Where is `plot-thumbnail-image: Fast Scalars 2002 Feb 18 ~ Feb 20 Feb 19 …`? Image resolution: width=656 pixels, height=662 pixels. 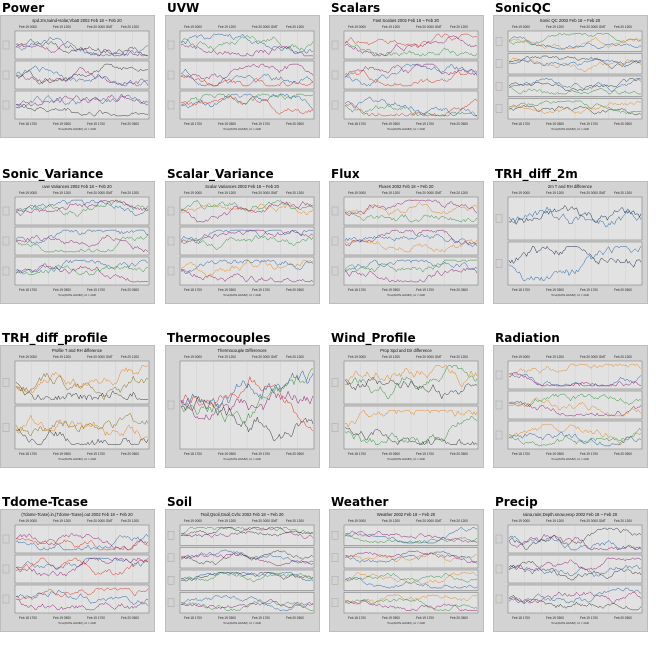 plot-thumbnail-image: Fast Scalars 2002 Feb 18 ~ Feb 20 Feb 19 … is located at coordinates (406, 76).